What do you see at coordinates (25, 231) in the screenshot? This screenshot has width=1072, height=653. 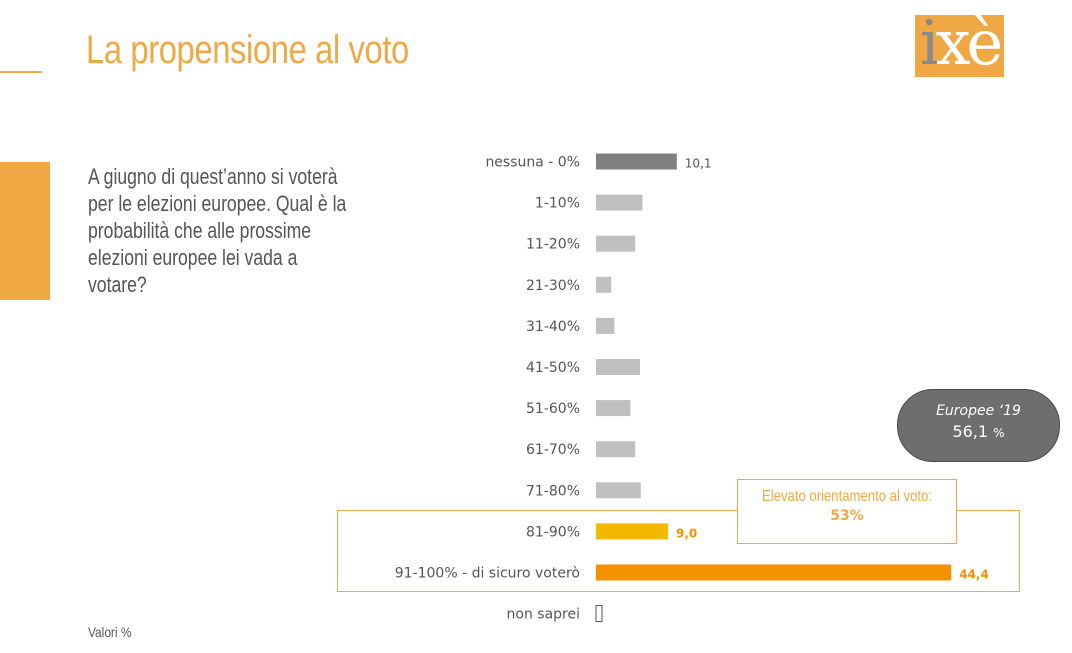 I see `side-accent-block` at bounding box center [25, 231].